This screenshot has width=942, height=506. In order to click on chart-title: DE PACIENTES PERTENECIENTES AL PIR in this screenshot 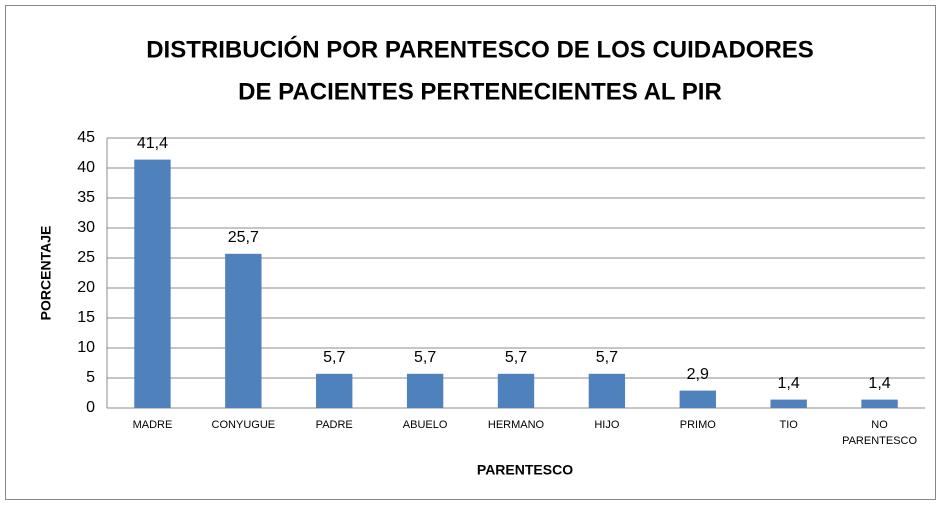, I will do `click(480, 91)`.